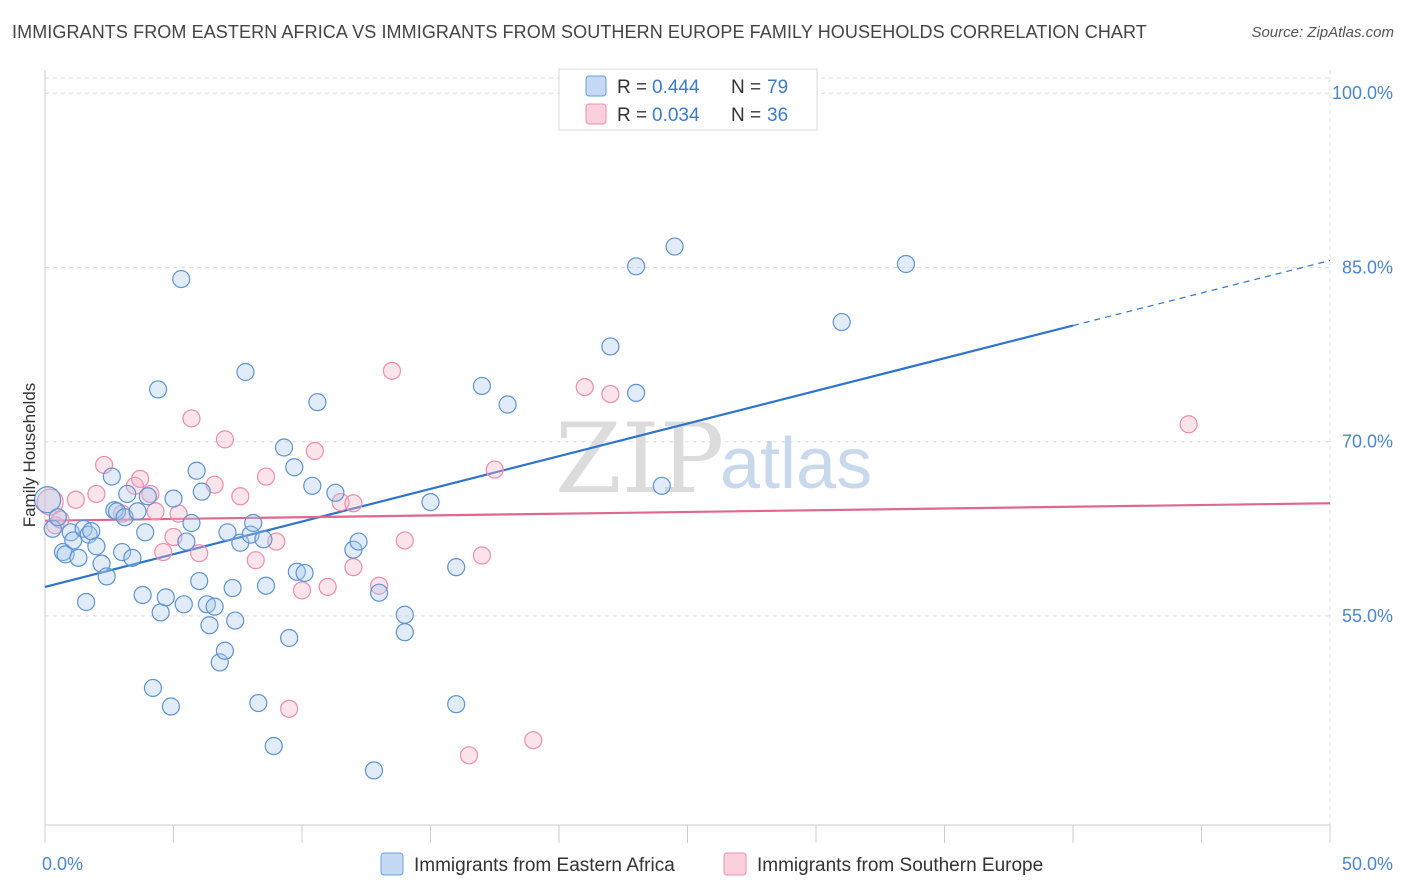  What do you see at coordinates (1367, 864) in the screenshot?
I see `x-tick-label: 50.0%` at bounding box center [1367, 864].